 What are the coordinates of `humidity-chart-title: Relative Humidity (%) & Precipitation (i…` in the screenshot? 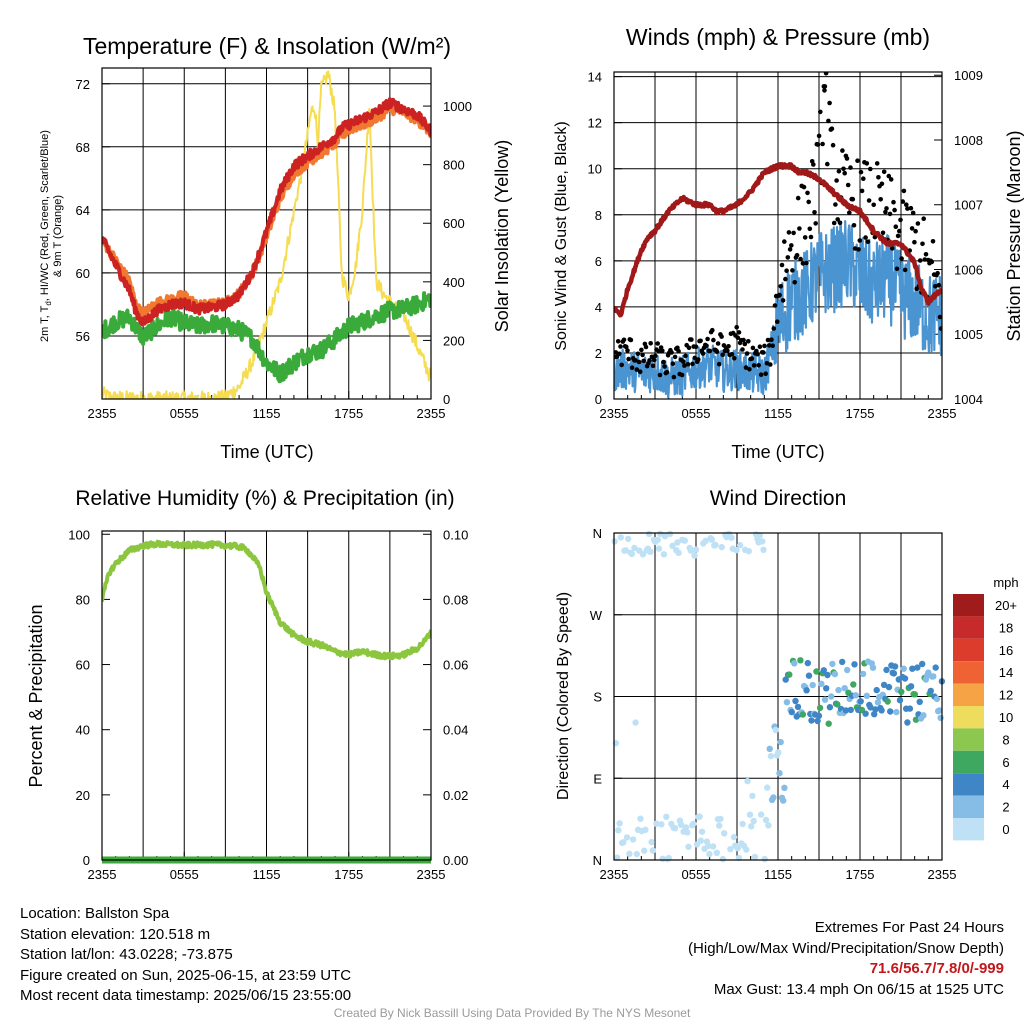 It's located at (264, 498).